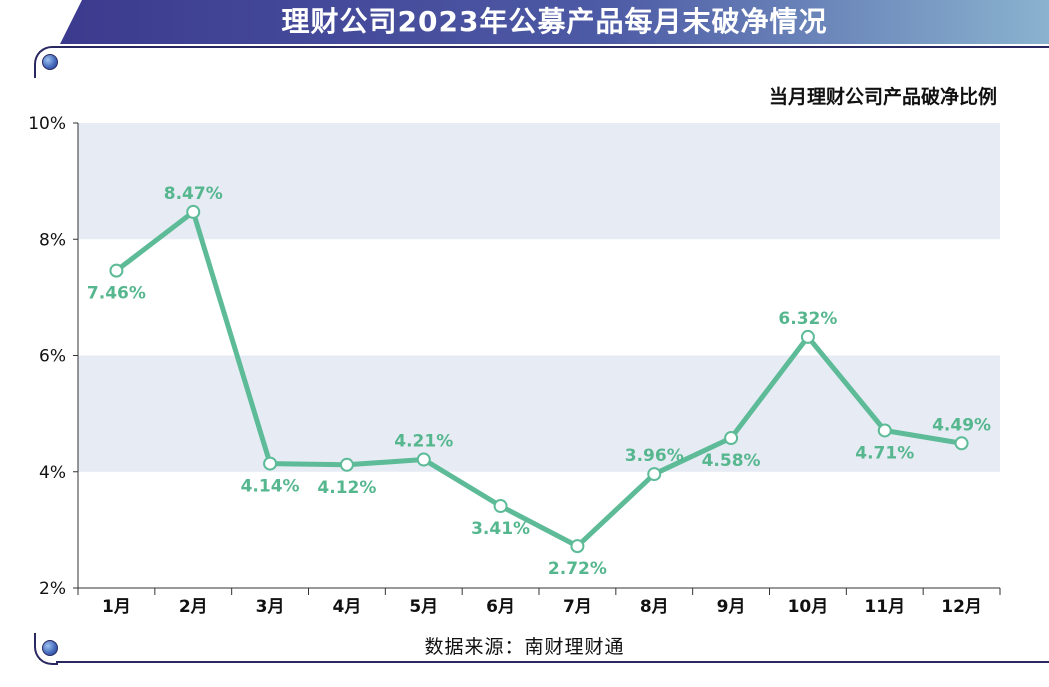 The image size is (1049, 687). What do you see at coordinates (116, 294) in the screenshot?
I see `data-label: 7.46%` at bounding box center [116, 294].